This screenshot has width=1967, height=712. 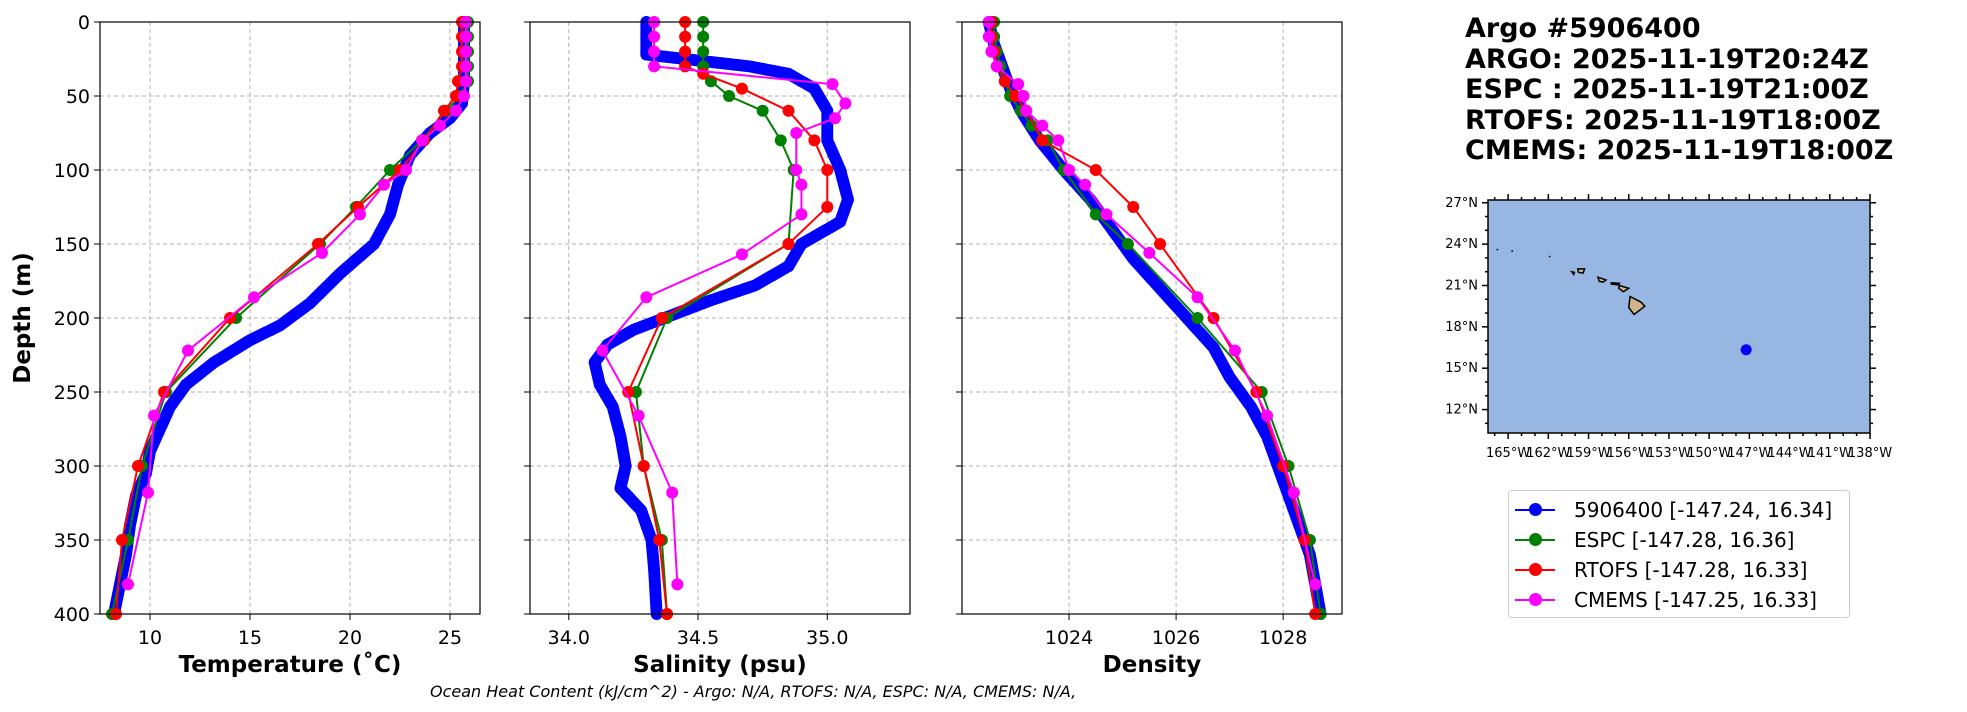 What do you see at coordinates (1152, 665) in the screenshot?
I see `x-axis-label: Density` at bounding box center [1152, 665].